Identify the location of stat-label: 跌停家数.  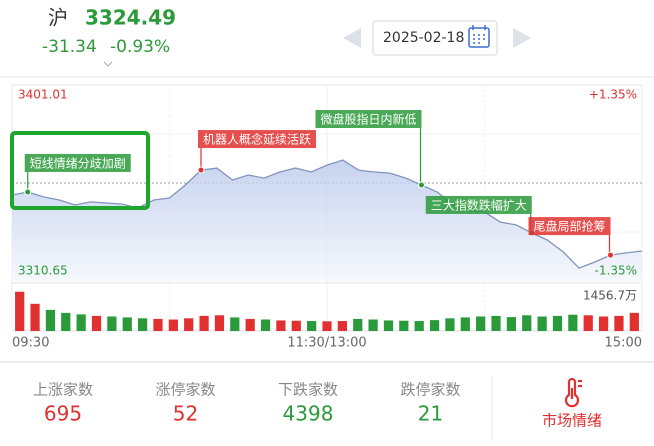
(430, 390).